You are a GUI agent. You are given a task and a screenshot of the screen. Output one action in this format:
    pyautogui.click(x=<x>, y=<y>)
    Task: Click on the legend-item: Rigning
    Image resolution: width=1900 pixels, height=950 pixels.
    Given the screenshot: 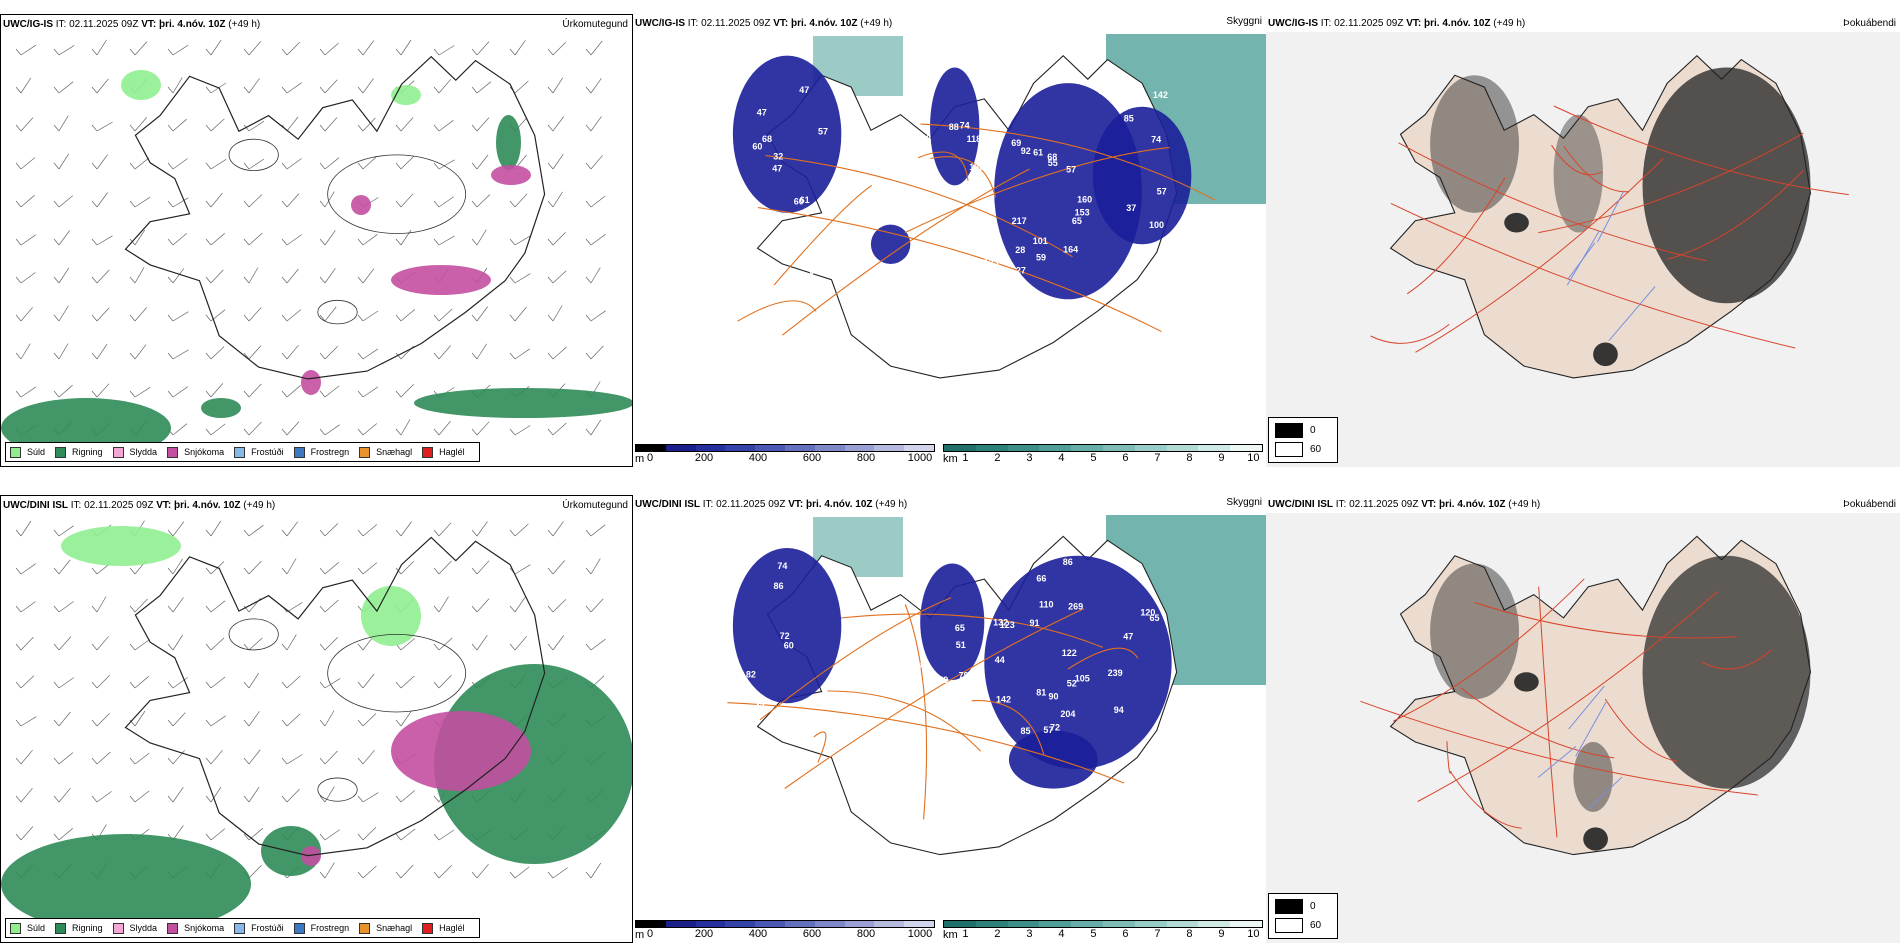 What is the action you would take?
    pyautogui.click(x=79, y=928)
    